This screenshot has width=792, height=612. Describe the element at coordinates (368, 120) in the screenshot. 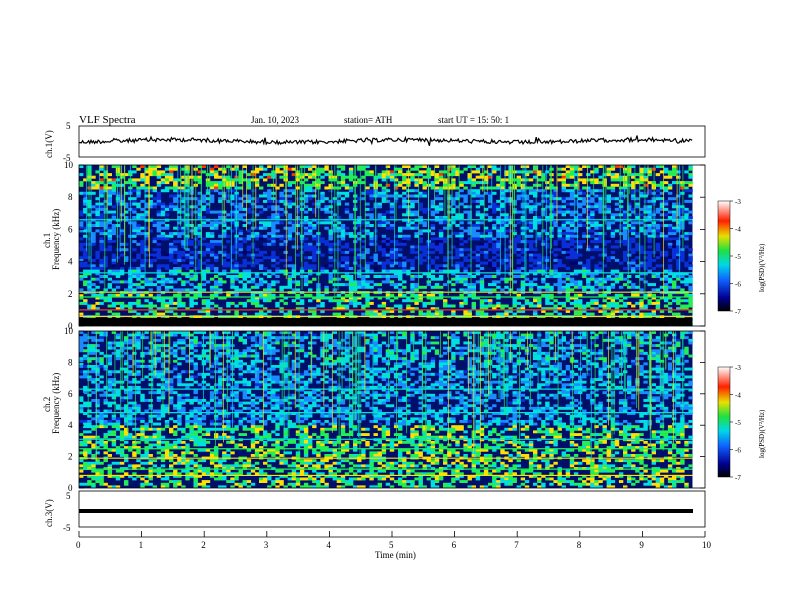

I see `station-label: station= ATH` at that location.